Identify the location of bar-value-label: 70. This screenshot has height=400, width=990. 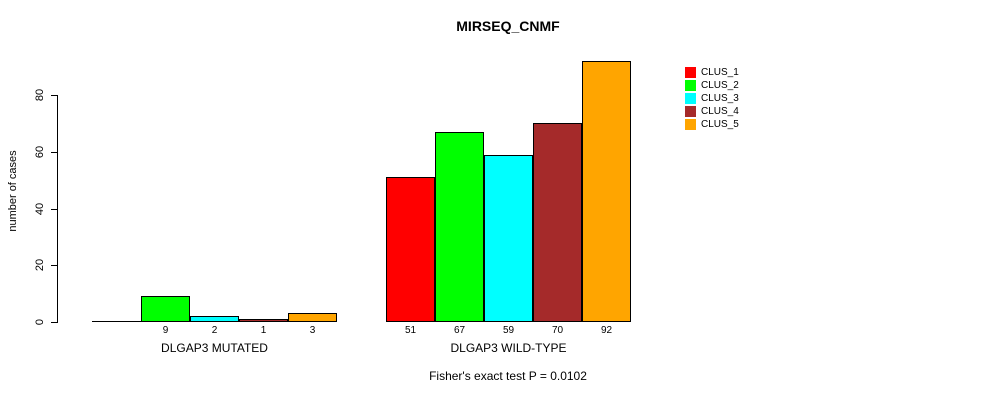
(557, 330).